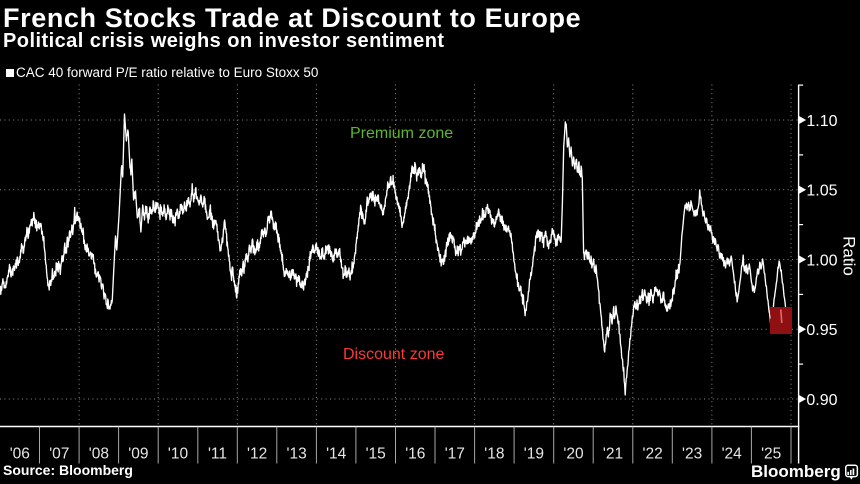 The height and width of the screenshot is (484, 860). I want to click on svg-text: '15, so click(376, 454).